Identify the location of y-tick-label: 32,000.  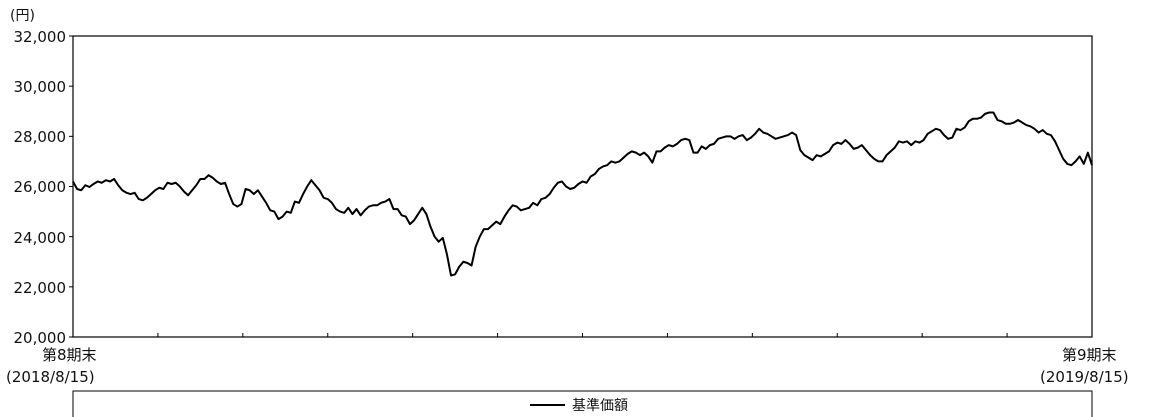
(40, 37).